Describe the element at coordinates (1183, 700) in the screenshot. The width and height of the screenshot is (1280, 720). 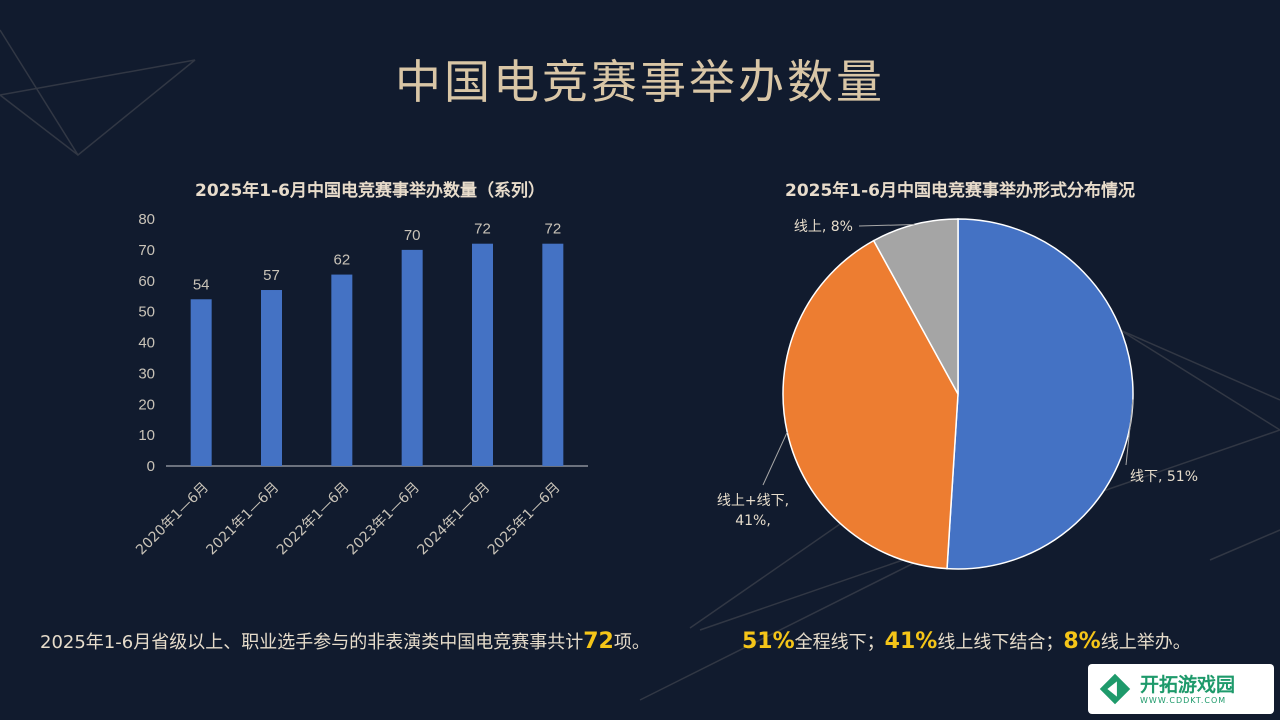
I see `watermark-url: WWW.CDDKT.COM` at that location.